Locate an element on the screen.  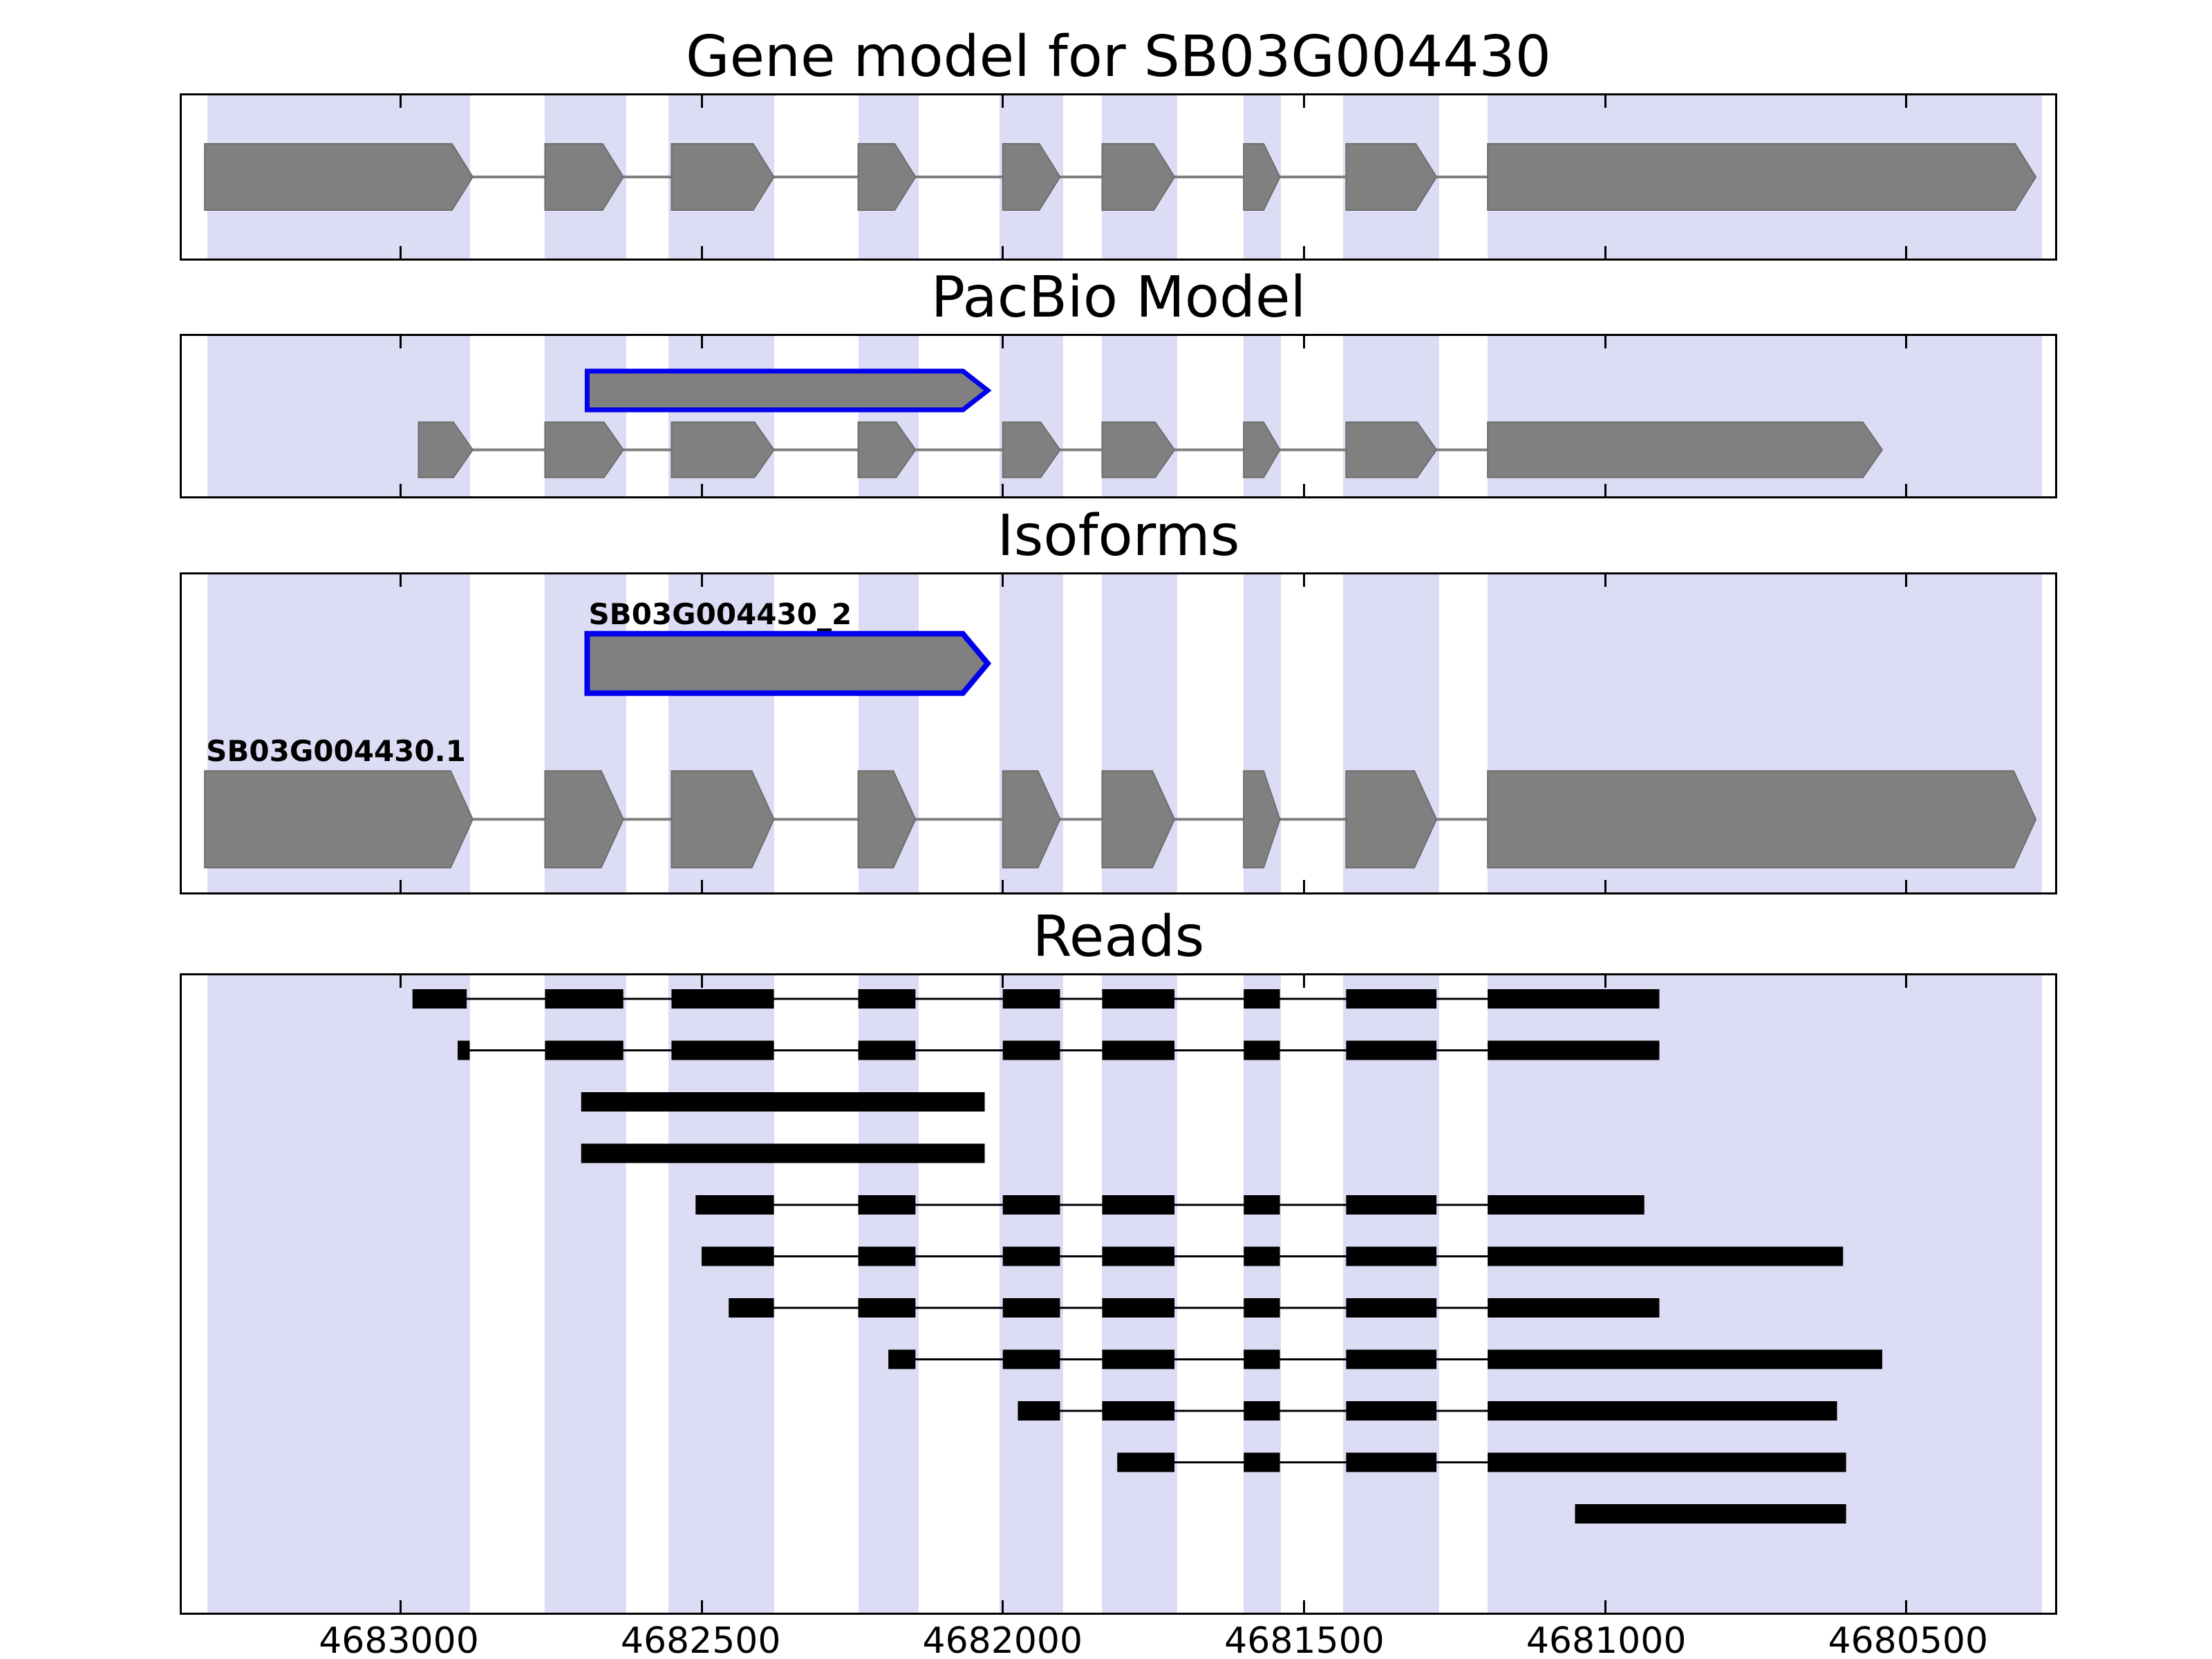
panel-gene-model is located at coordinates (1118, 177).